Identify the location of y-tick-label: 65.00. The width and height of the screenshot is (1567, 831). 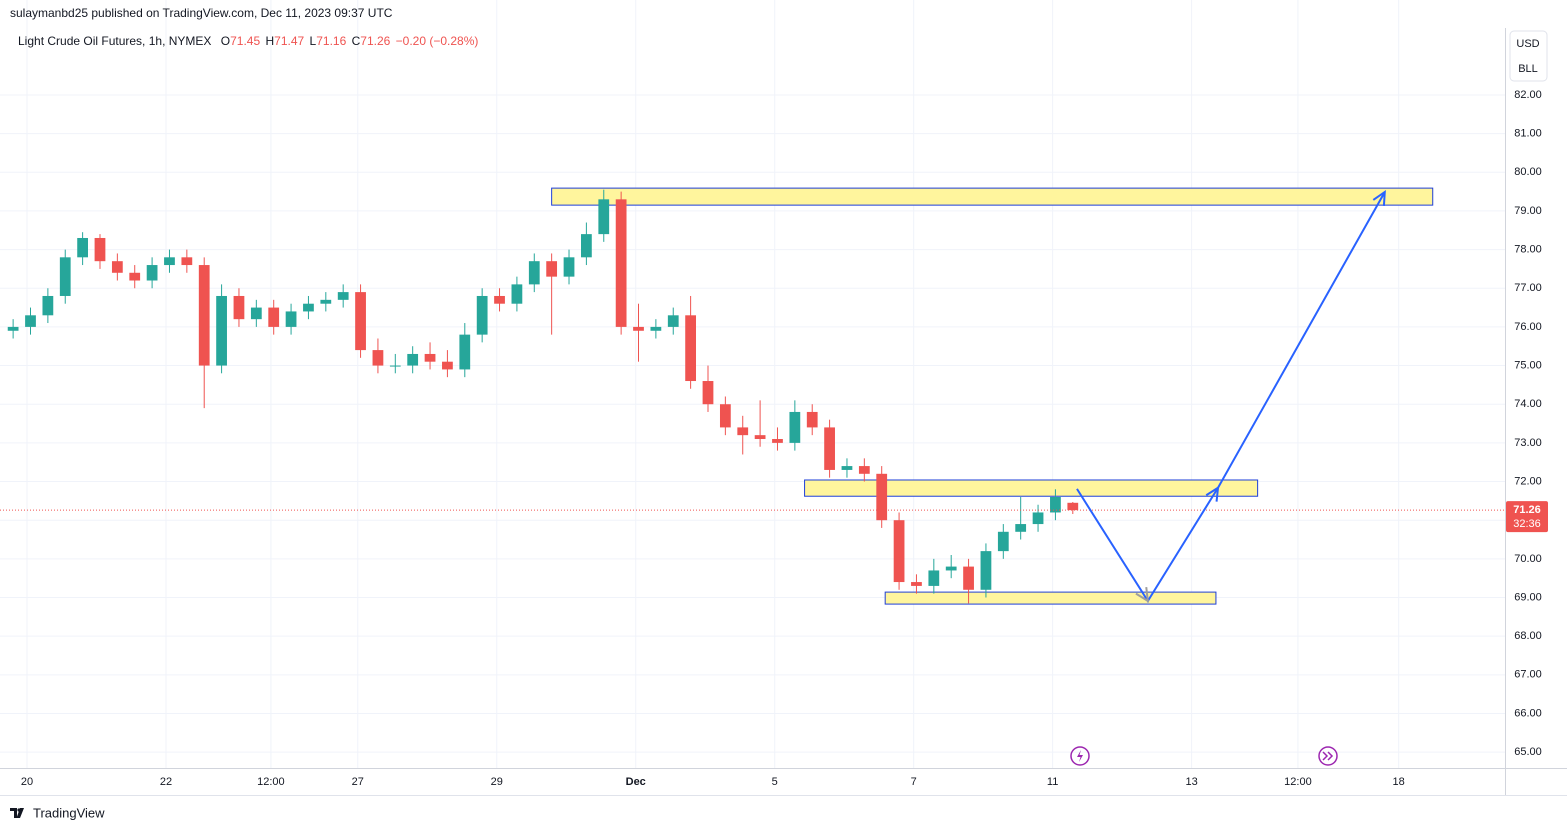
(1528, 752).